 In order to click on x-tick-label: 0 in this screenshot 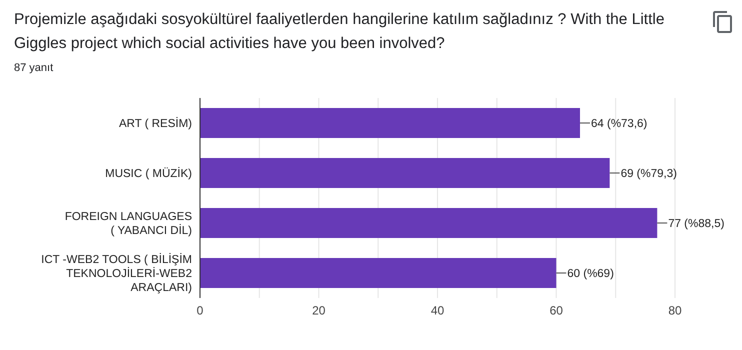, I will do `click(200, 311)`.